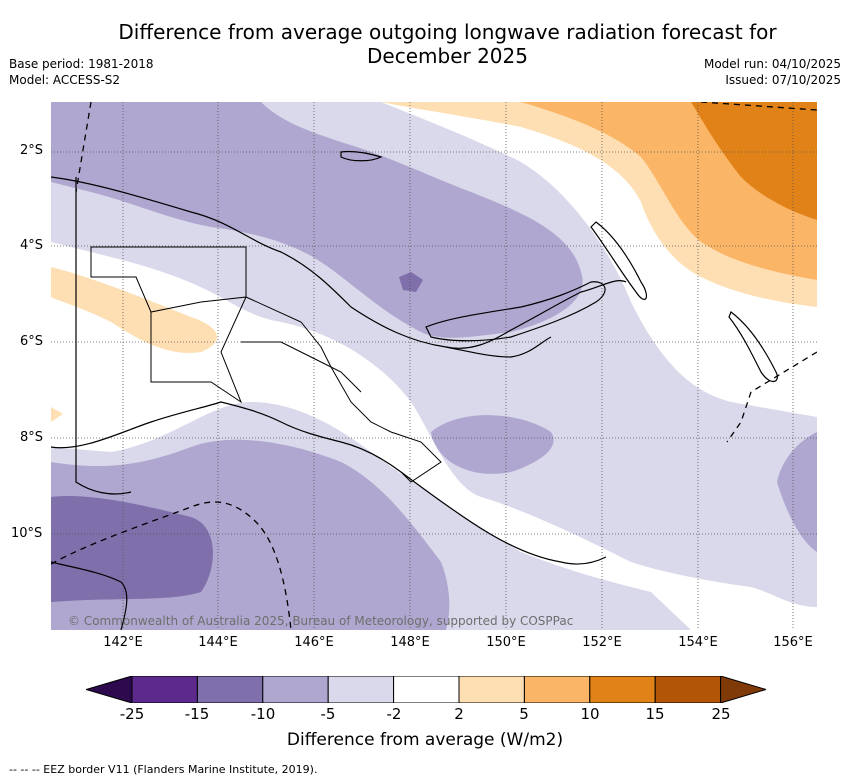  I want to click on anomaly-region-dark-purple, so click(132, 549).